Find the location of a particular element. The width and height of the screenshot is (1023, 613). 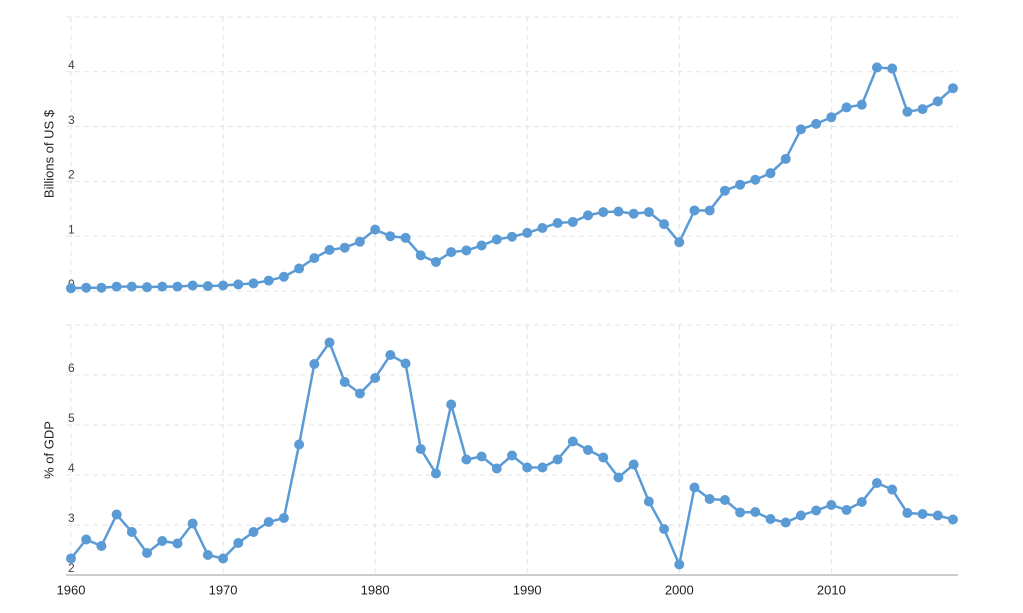

y-tick-label: 5 is located at coordinates (71, 418).